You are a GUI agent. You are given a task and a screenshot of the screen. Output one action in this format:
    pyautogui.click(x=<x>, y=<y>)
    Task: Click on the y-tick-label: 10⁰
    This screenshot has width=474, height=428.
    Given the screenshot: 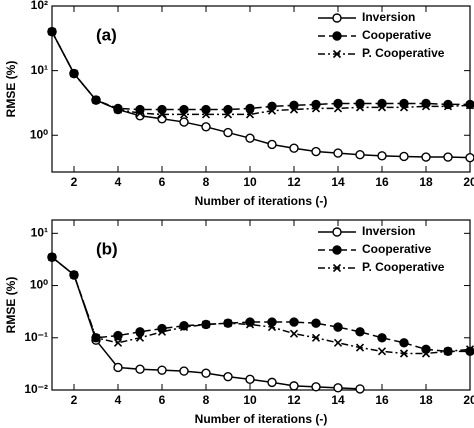 What is the action you would take?
    pyautogui.click(x=39, y=285)
    